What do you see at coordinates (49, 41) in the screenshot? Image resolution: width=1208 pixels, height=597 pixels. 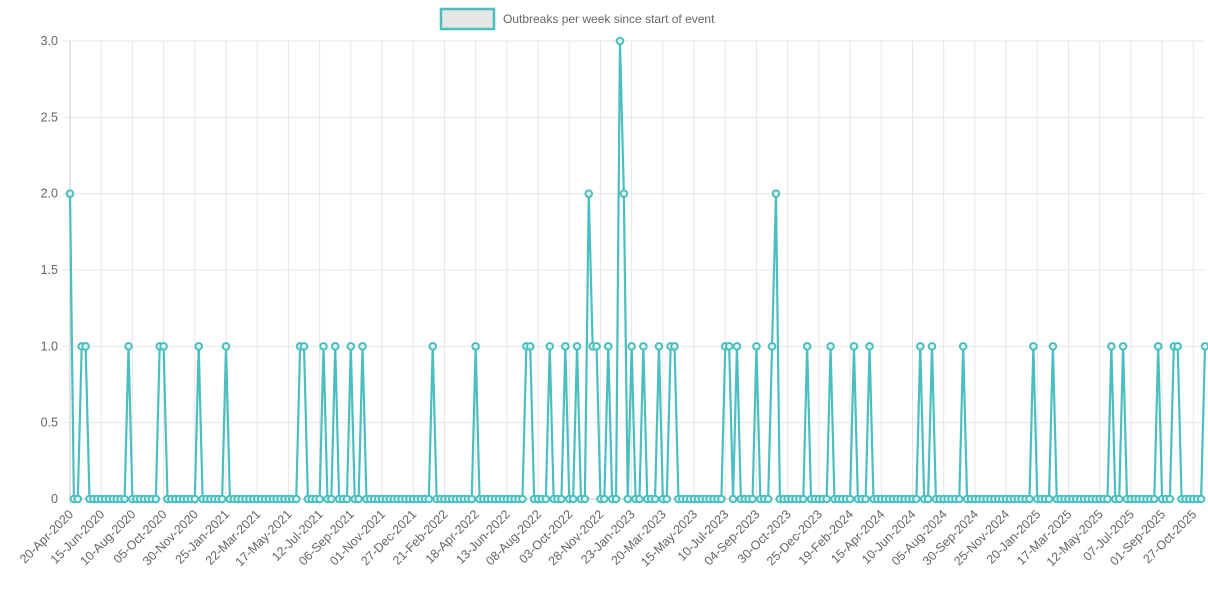 I see `y-tick-label: 3.0` at bounding box center [49, 41].